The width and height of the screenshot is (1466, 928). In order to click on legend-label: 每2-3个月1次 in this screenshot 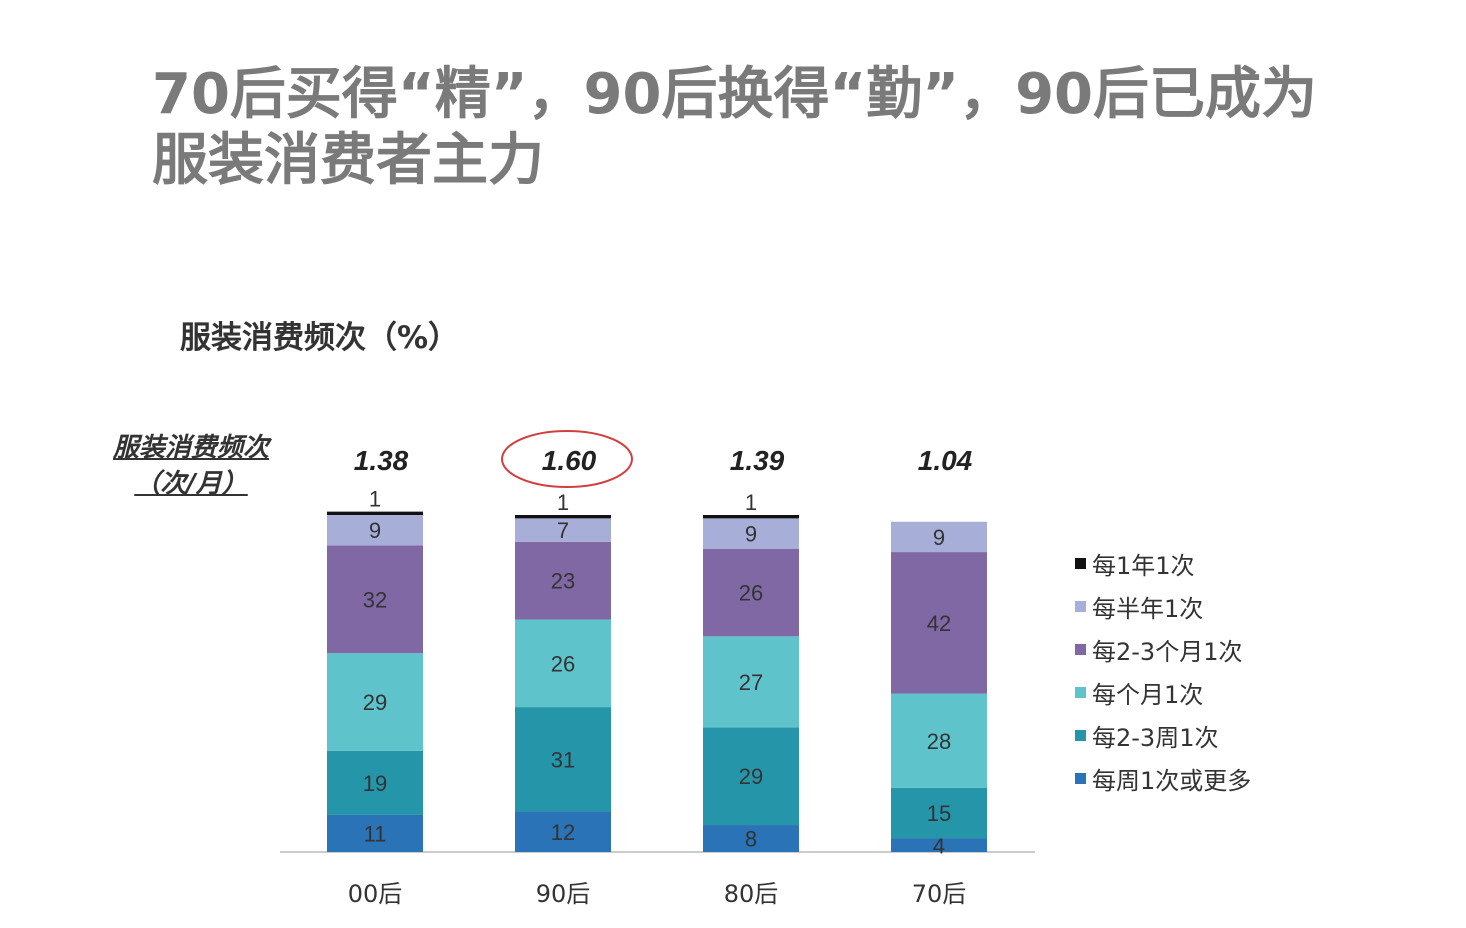, I will do `click(1167, 652)`.